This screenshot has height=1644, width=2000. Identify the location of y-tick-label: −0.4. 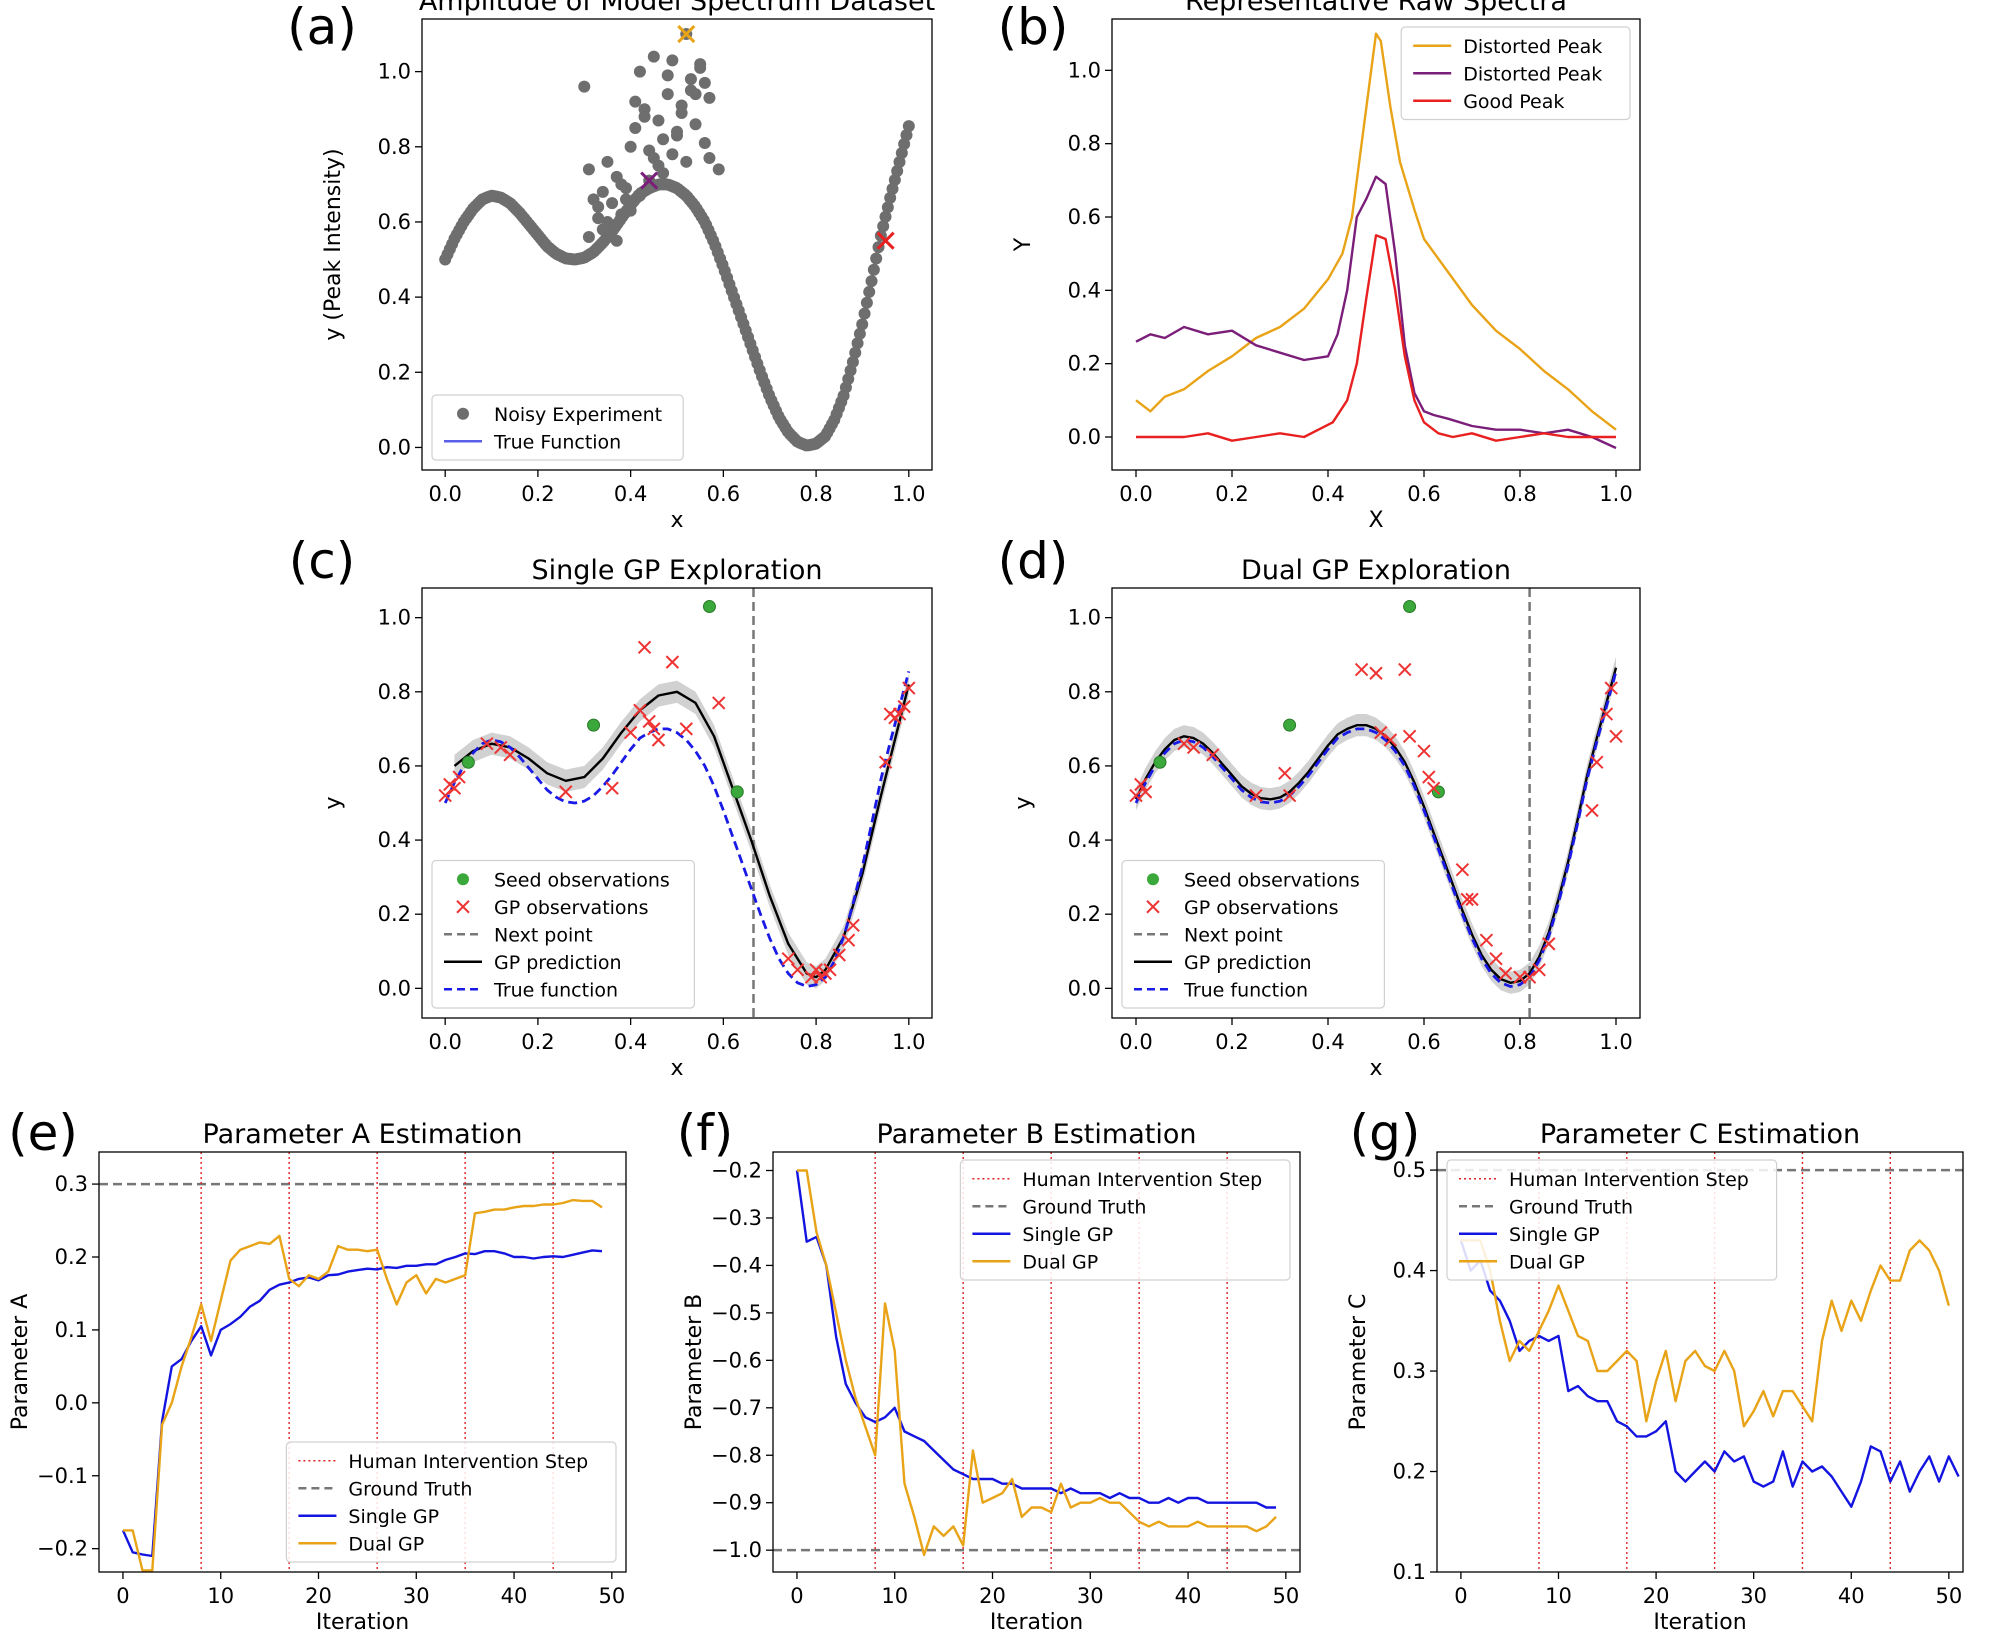
(736, 1265).